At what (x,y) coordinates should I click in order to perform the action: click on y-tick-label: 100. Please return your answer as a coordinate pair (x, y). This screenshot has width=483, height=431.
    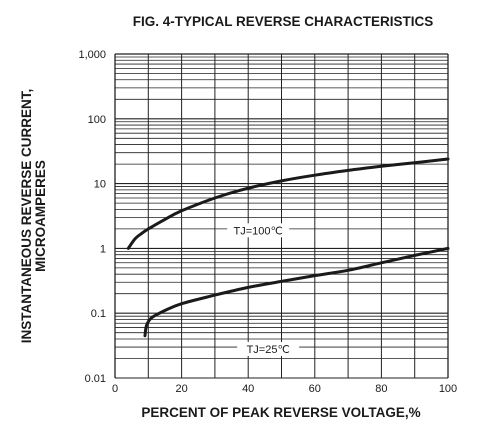
    Looking at the image, I should click on (97, 120).